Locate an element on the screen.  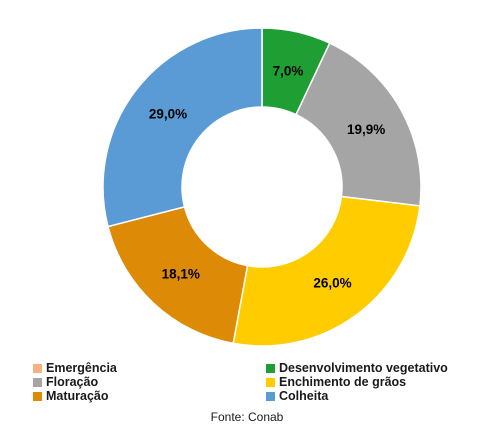
legend-swatch-enchimento-de-graos is located at coordinates (270, 382).